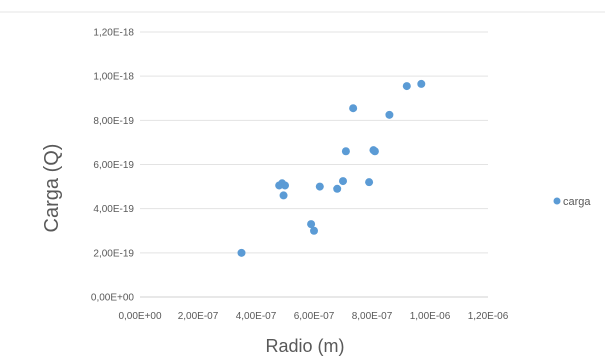 The image size is (605, 361). What do you see at coordinates (113, 298) in the screenshot?
I see `y-tick-label: 0,00E+00` at bounding box center [113, 298].